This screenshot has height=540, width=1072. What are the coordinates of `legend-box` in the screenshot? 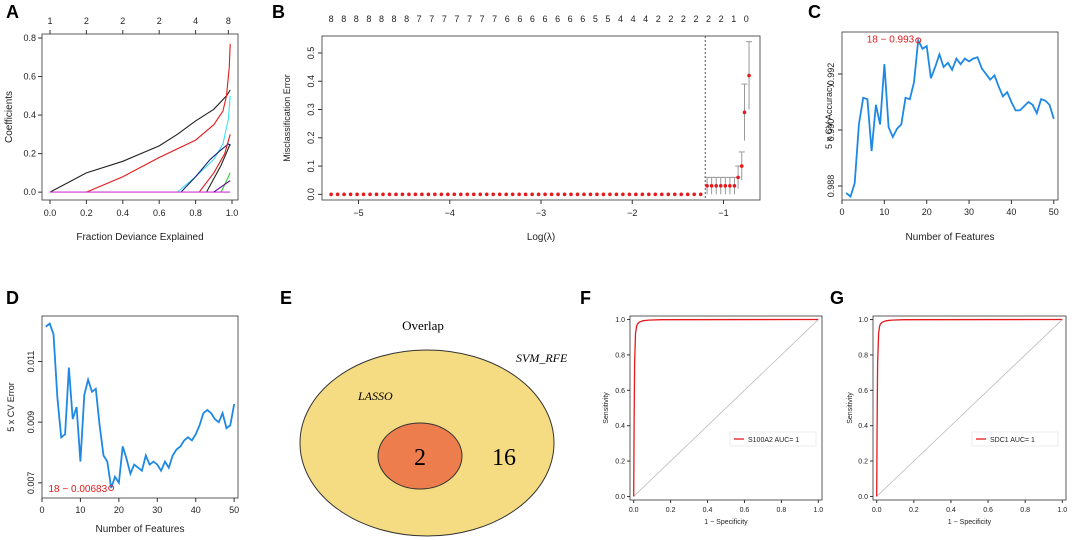 It's located at (1015, 439).